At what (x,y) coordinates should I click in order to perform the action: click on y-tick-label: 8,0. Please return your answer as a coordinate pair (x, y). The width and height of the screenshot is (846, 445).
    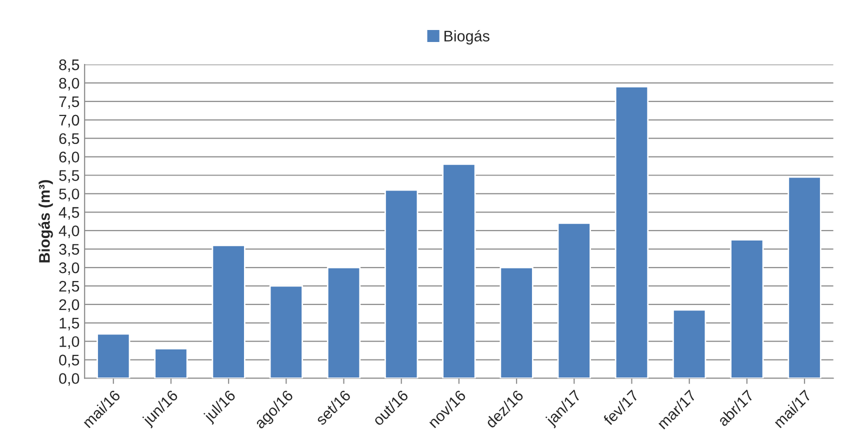
    Looking at the image, I should click on (69, 84).